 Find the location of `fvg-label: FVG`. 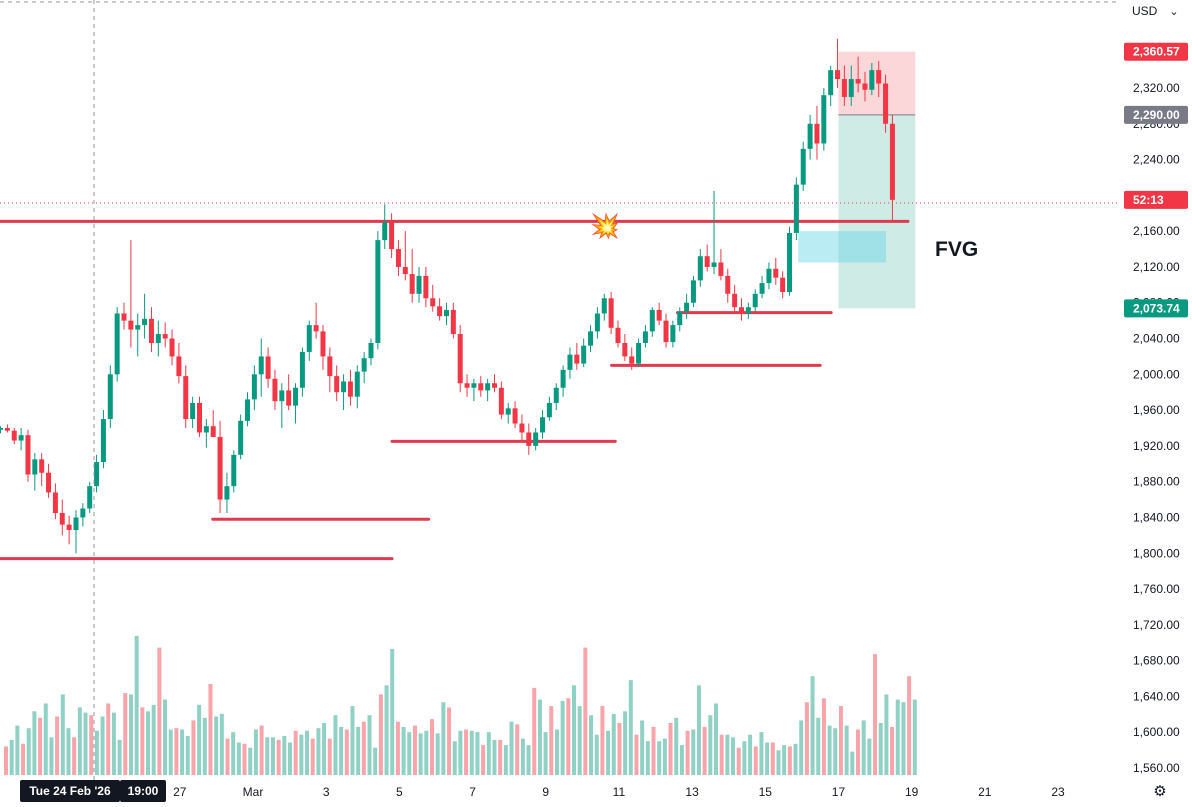

fvg-label: FVG is located at coordinates (956, 249).